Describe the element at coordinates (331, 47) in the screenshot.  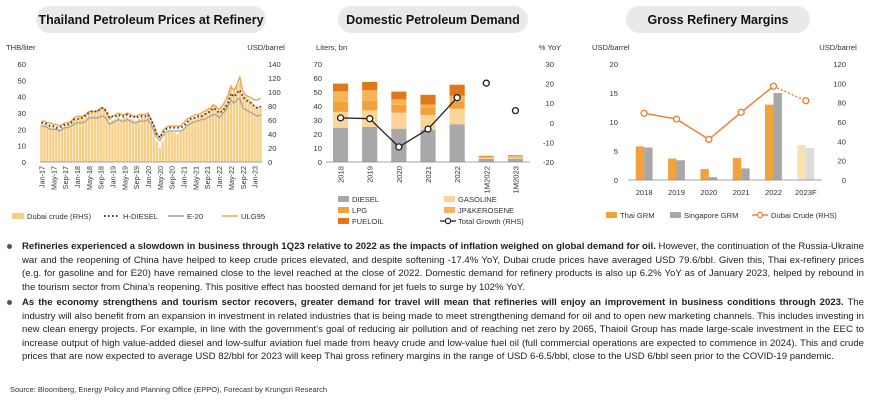
I see `left-axis-unit: Liters, bn` at that location.